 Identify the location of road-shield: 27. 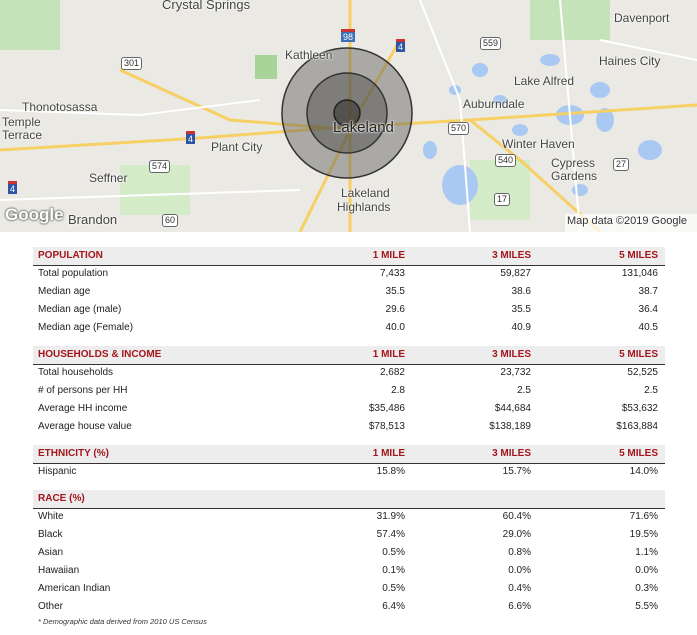
(621, 164).